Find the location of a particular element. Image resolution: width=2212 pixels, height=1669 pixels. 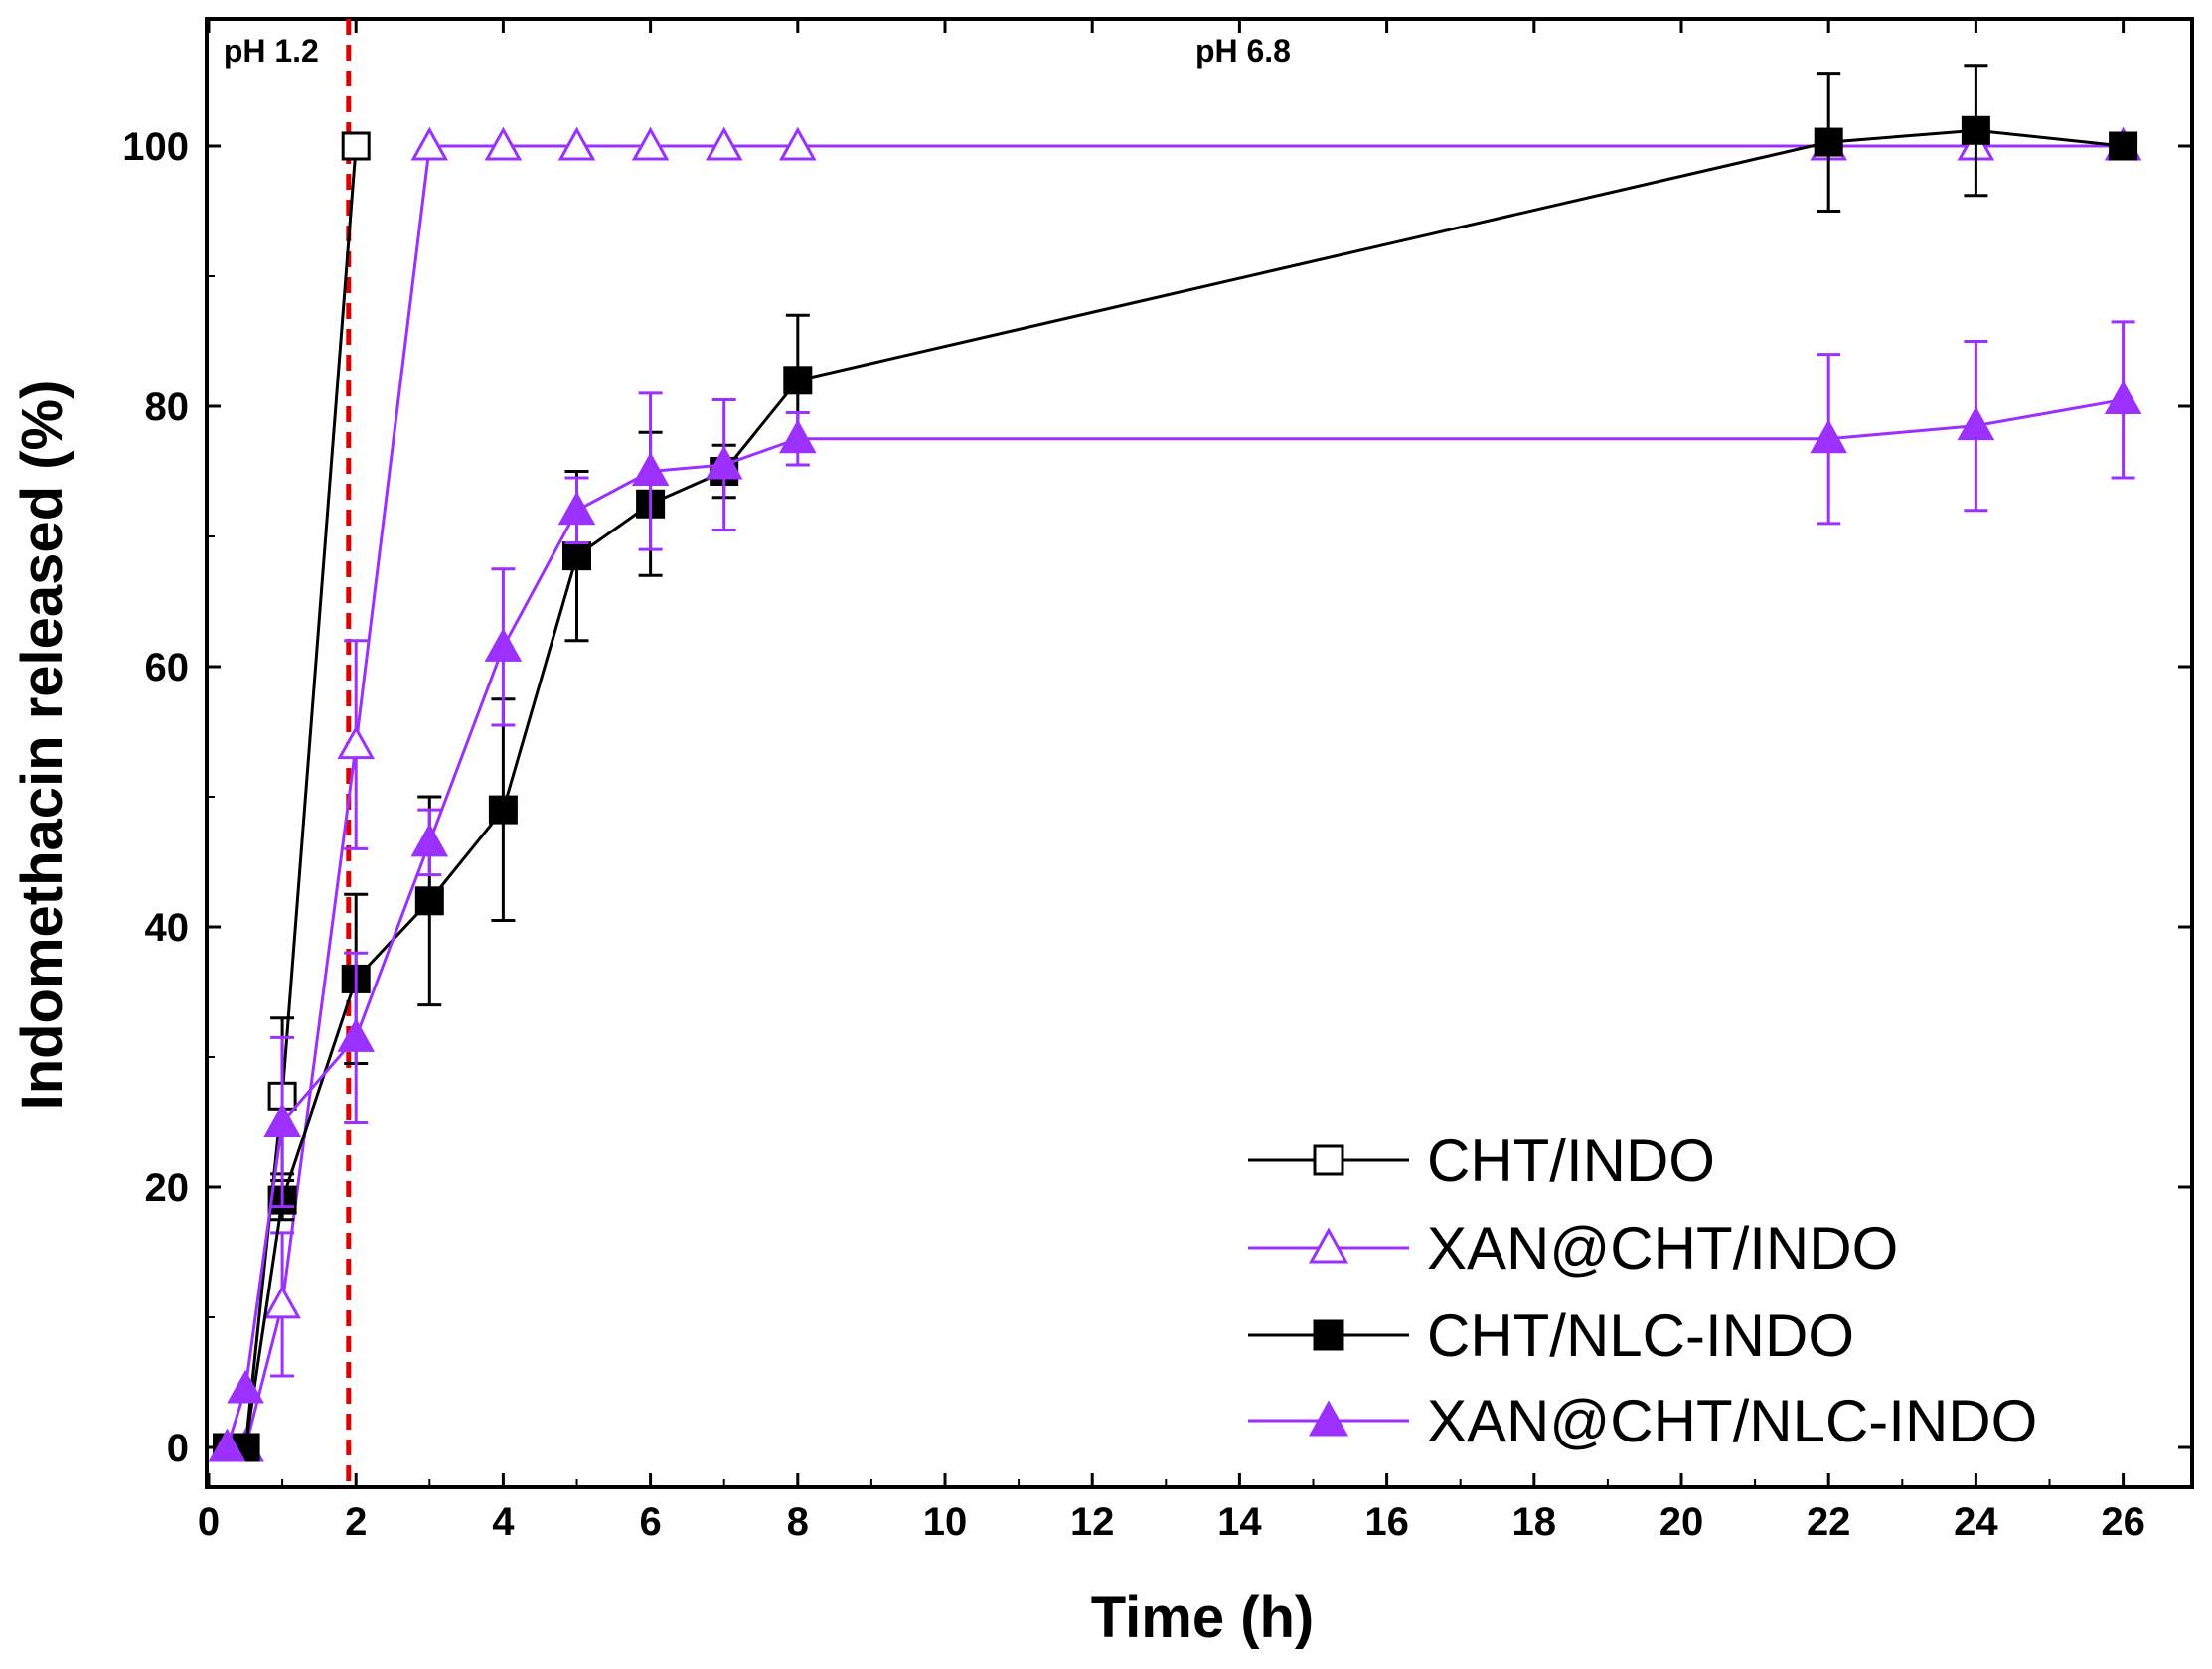

legend-label: XAN@CHT/INDO is located at coordinates (1662, 1248).